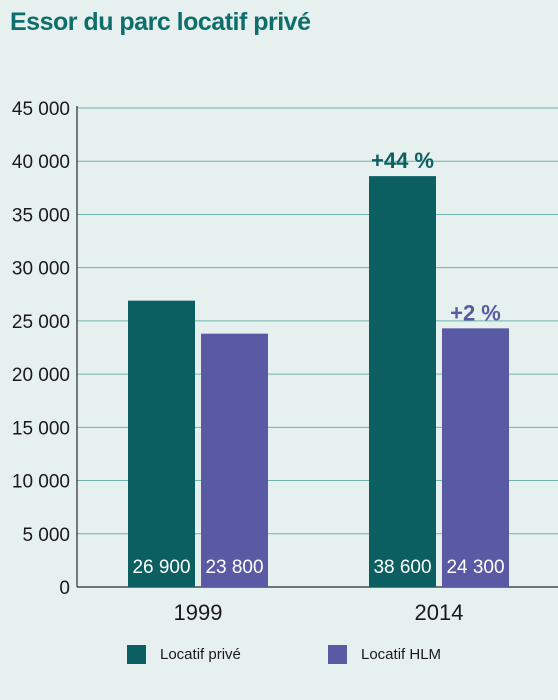 Image resolution: width=558 pixels, height=700 pixels. I want to click on legend-swatch-hlm, so click(337, 654).